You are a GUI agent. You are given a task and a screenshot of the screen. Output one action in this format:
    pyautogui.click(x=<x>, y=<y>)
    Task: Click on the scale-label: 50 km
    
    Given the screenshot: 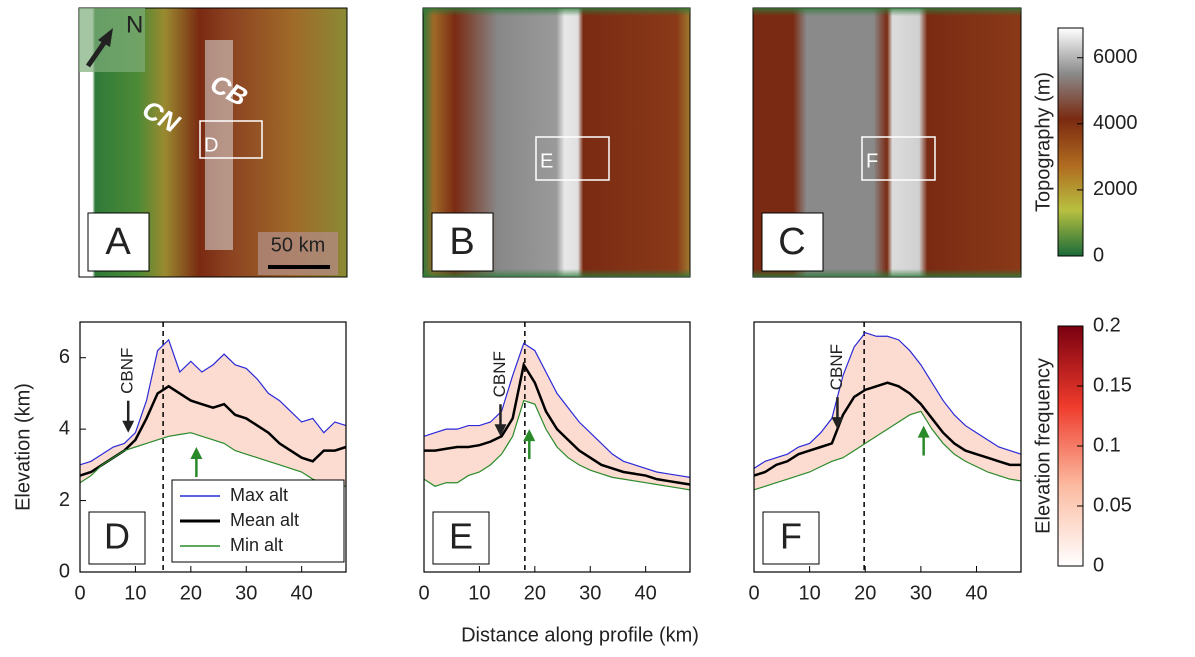 What is the action you would take?
    pyautogui.click(x=298, y=245)
    